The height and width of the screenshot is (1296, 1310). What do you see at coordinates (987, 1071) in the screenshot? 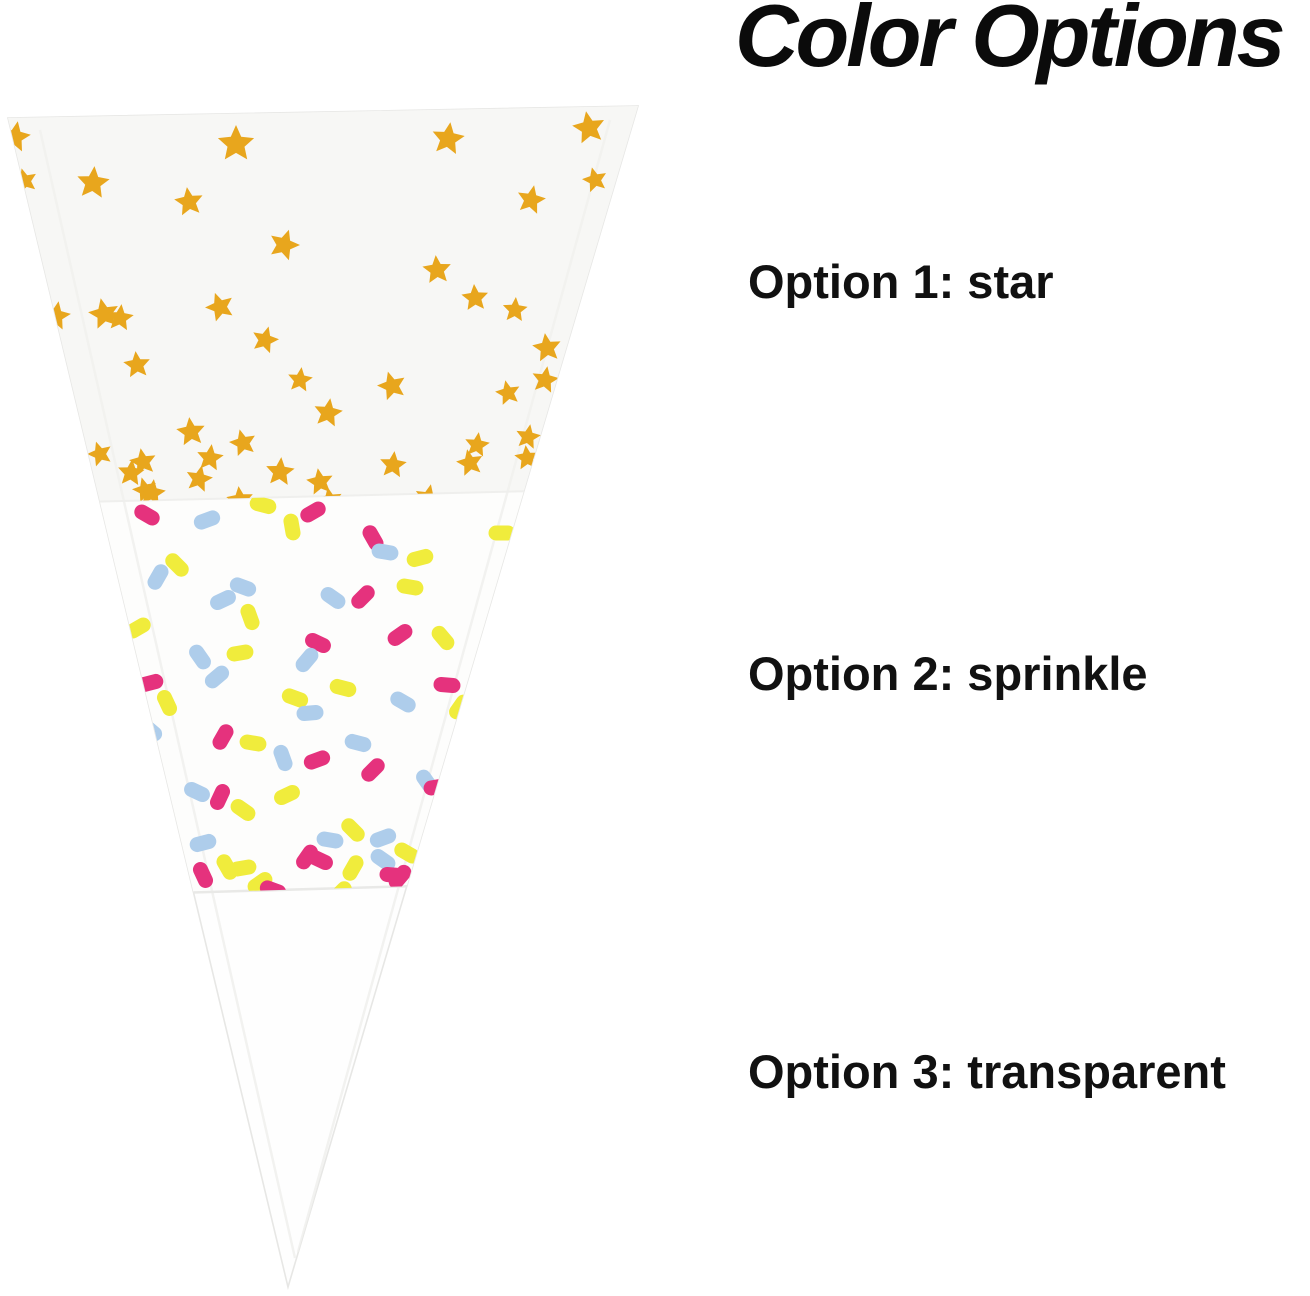
I see `option-3-transparent-label: Option 3: transparent` at bounding box center [987, 1071].